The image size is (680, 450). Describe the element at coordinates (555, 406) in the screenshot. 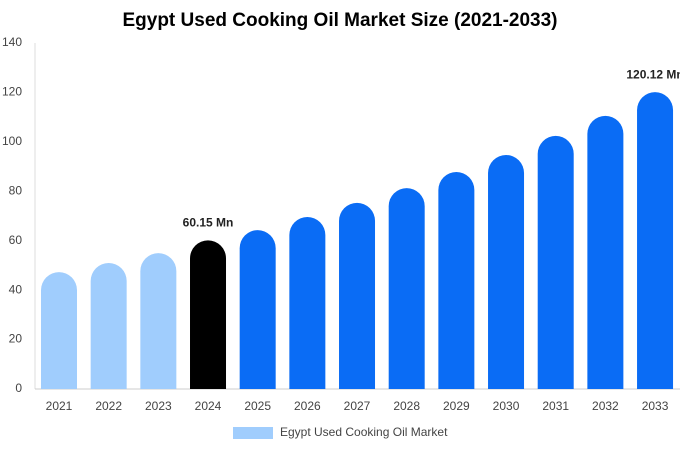

I see `x-tick-label: 2031` at that location.